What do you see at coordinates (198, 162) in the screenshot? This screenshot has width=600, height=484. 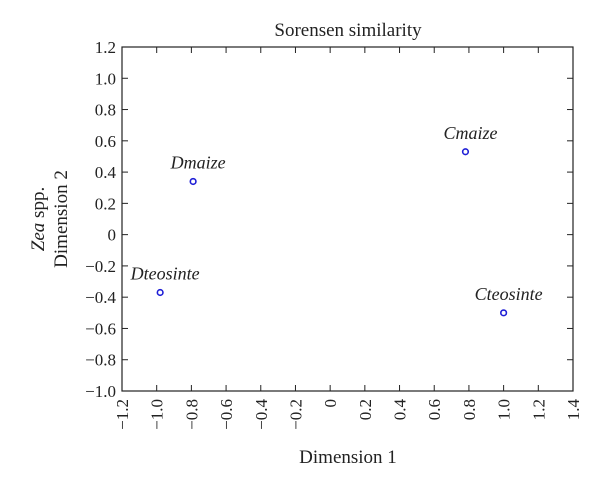 I see `point-label: Dmaize` at bounding box center [198, 162].